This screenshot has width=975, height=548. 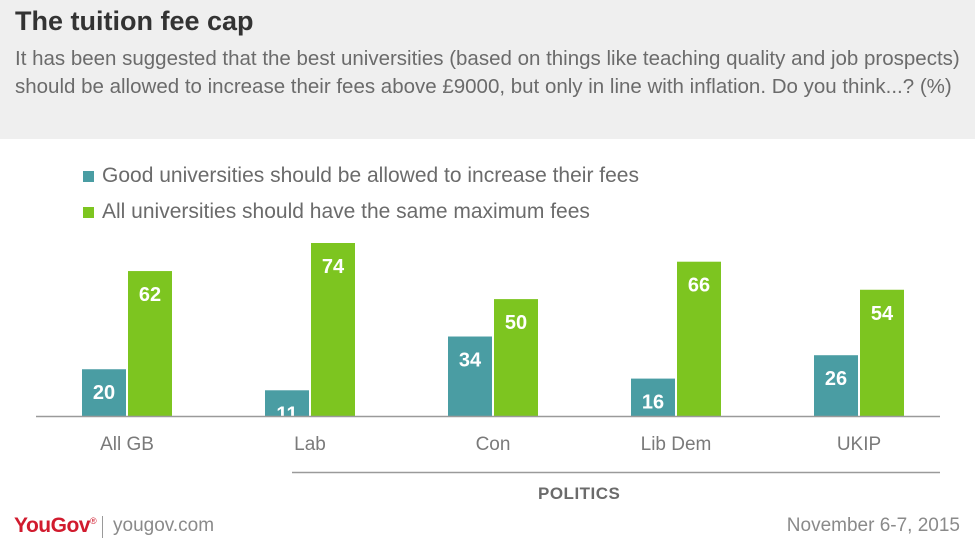 What do you see at coordinates (286, 414) in the screenshot?
I see `data-label: 11` at bounding box center [286, 414].